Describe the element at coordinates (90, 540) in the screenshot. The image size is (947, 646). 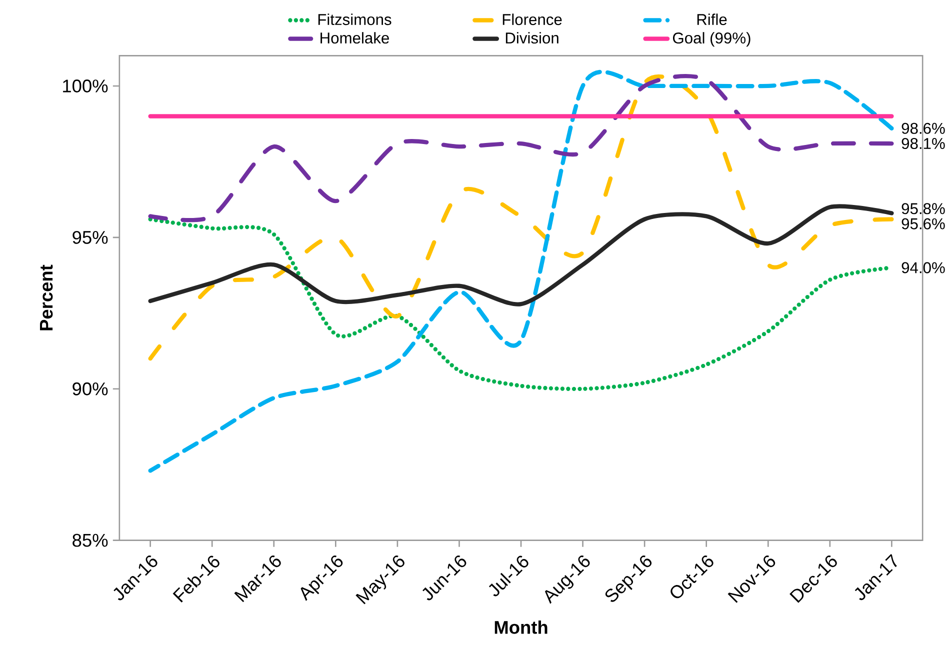
I see `y-tick-label: 85%` at that location.